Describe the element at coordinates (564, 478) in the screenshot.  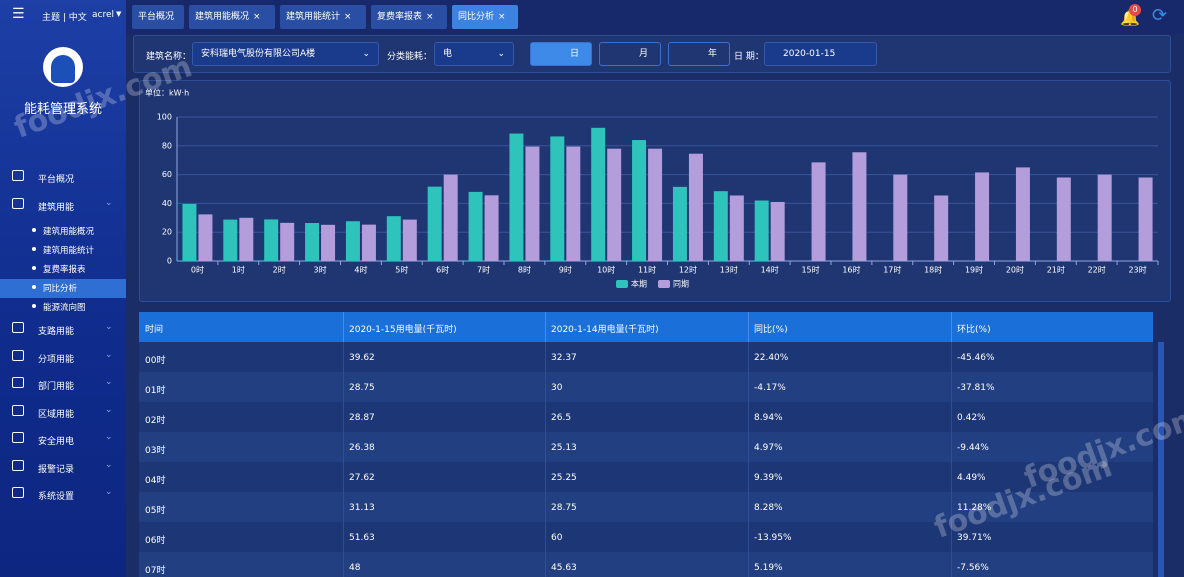
I see `cell: 25.25` at that location.